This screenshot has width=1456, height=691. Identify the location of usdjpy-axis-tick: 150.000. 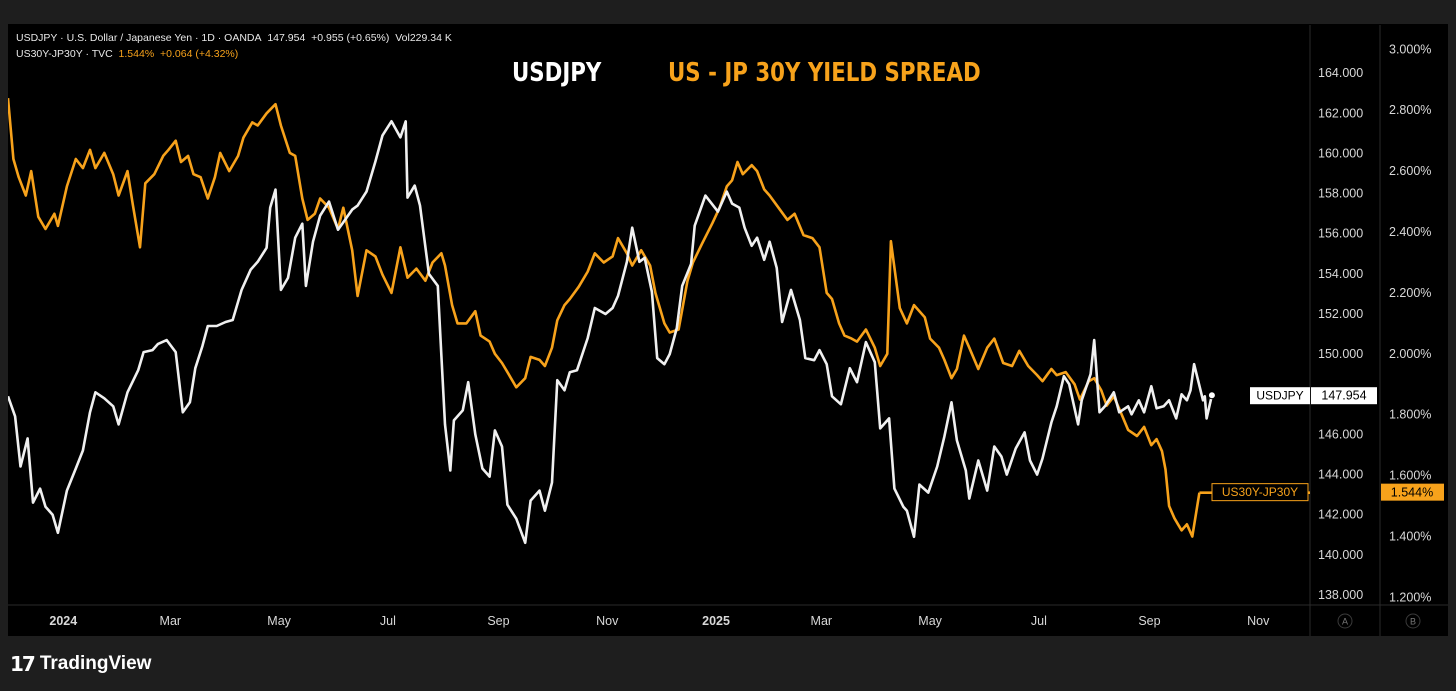
(1340, 354).